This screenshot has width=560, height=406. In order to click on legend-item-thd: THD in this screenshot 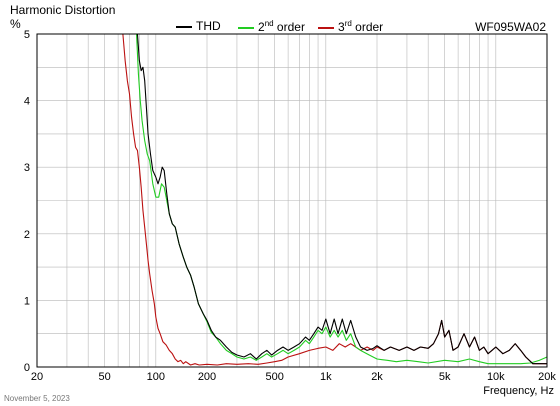, I will do `click(198, 26)`.